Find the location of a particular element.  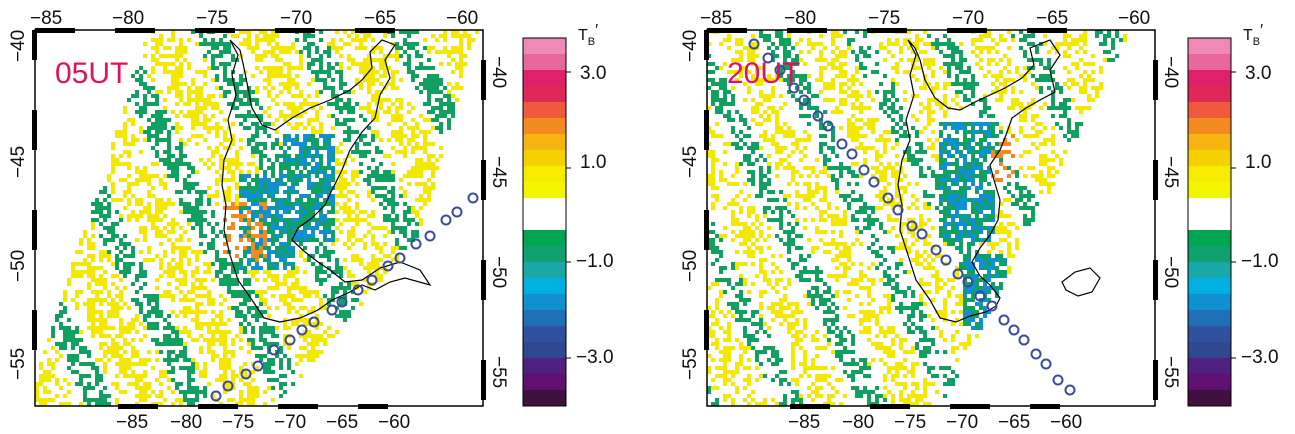

falklands-right is located at coordinates (1081, 282).